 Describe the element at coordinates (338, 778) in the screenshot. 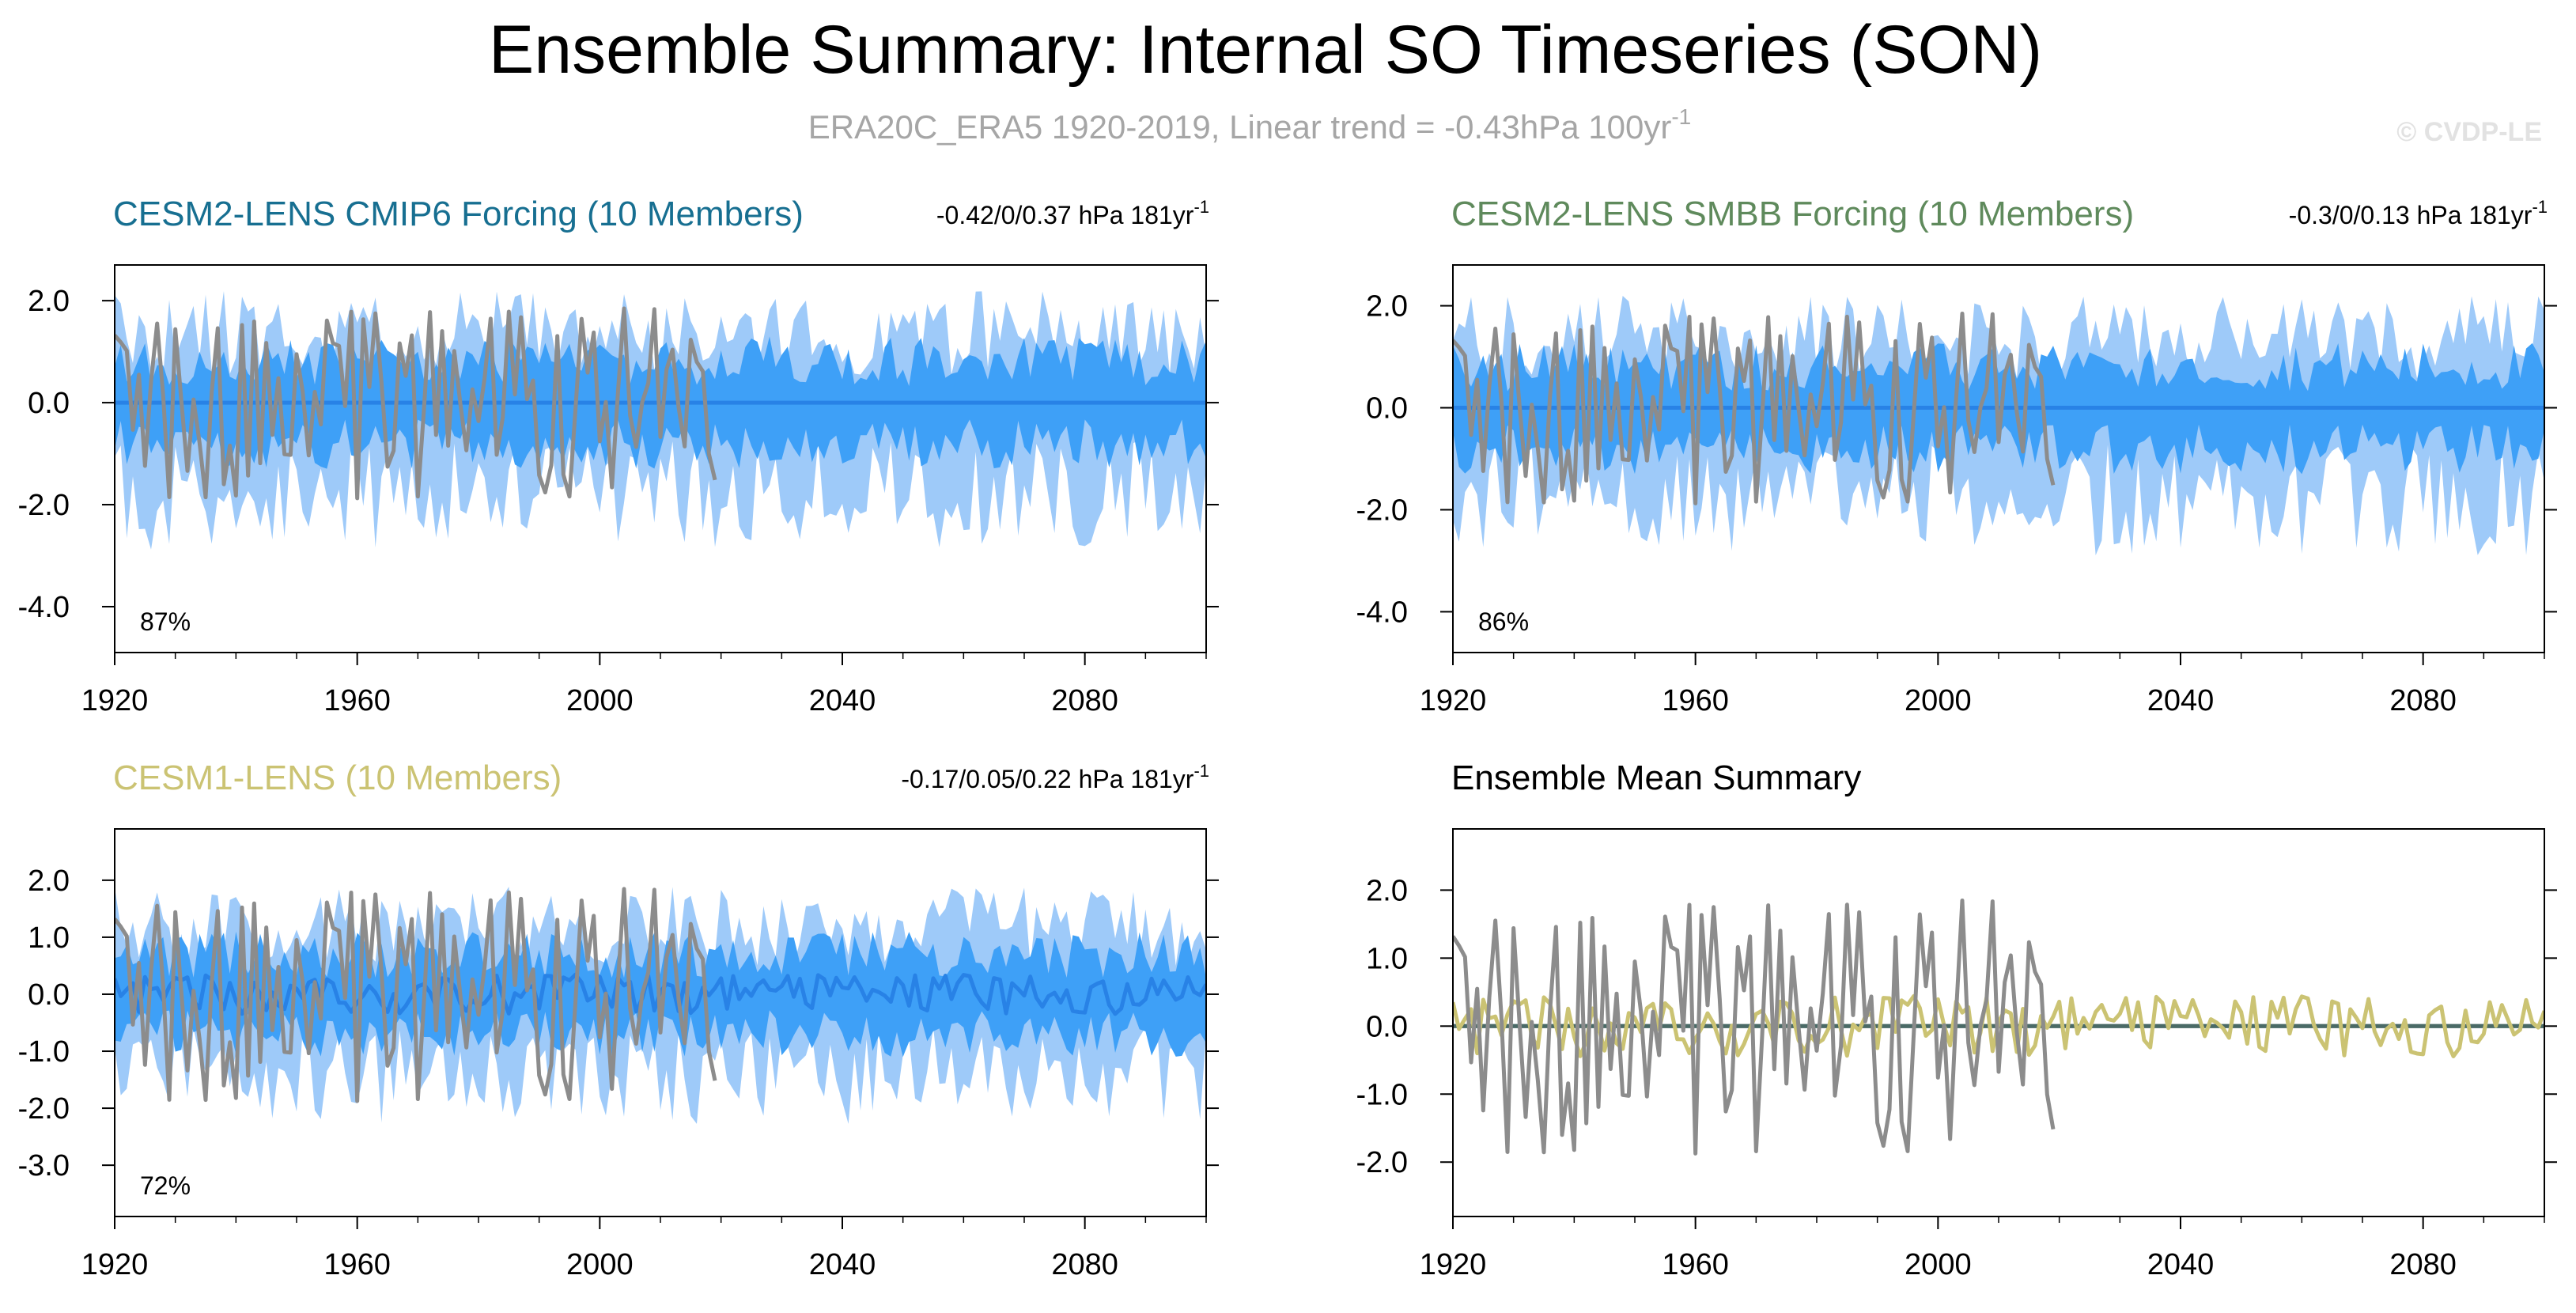

I see `panel-title: CESM1-LENS (10 Members)` at that location.